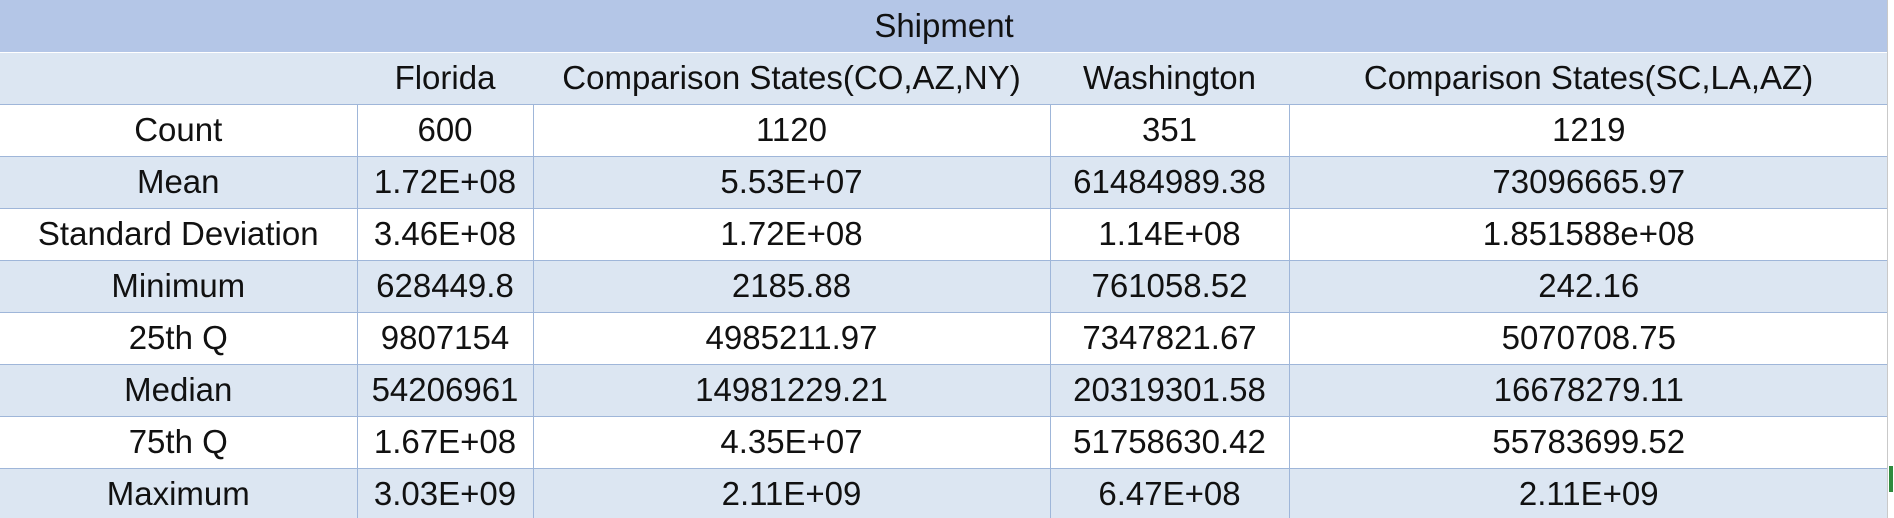  I want to click on scrollbar-edge, so click(1890, 259).